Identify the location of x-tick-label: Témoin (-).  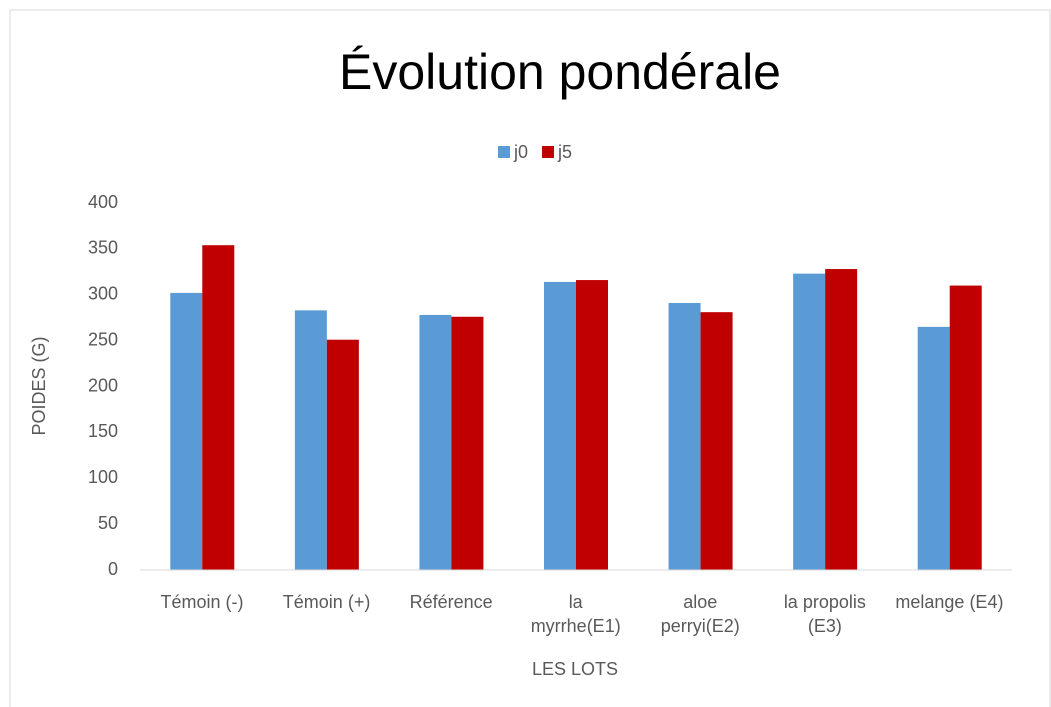
(202, 602).